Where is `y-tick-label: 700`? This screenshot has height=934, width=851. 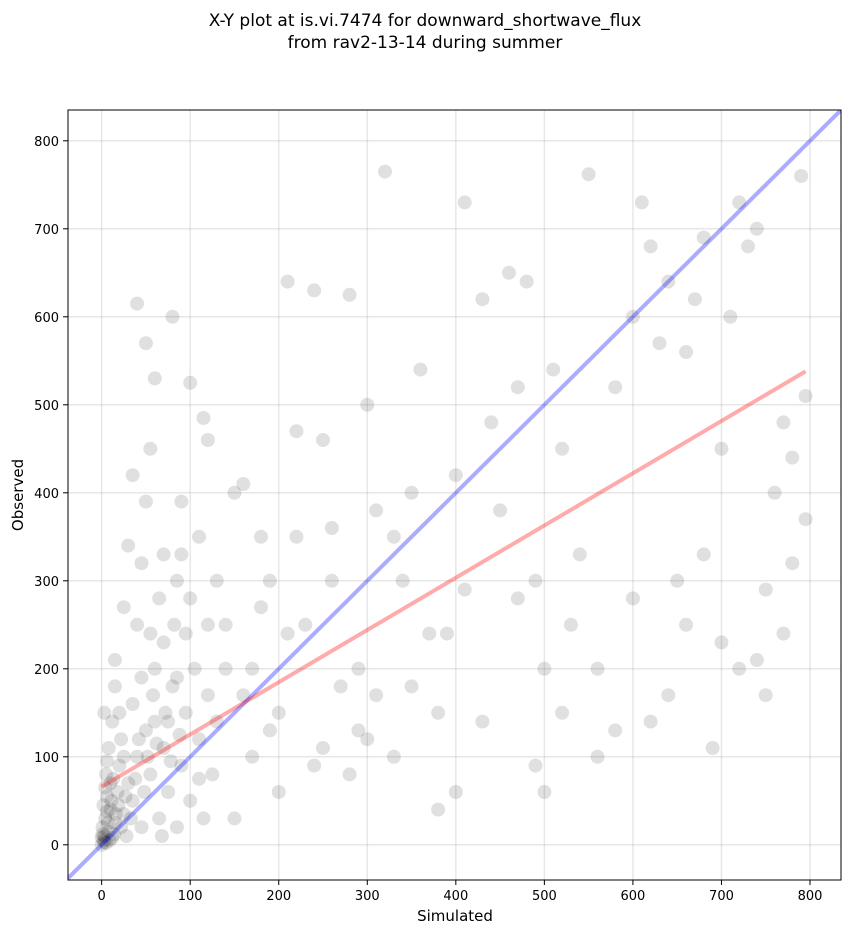
y-tick-label: 700 is located at coordinates (46, 230).